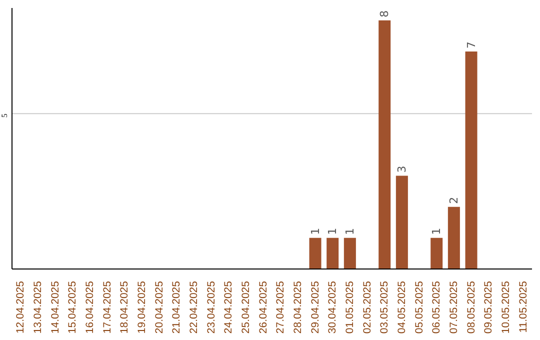 This screenshot has width=540, height=340. What do you see at coordinates (124, 307) in the screenshot?
I see `x-tick-label: 18.04.2025` at bounding box center [124, 307].